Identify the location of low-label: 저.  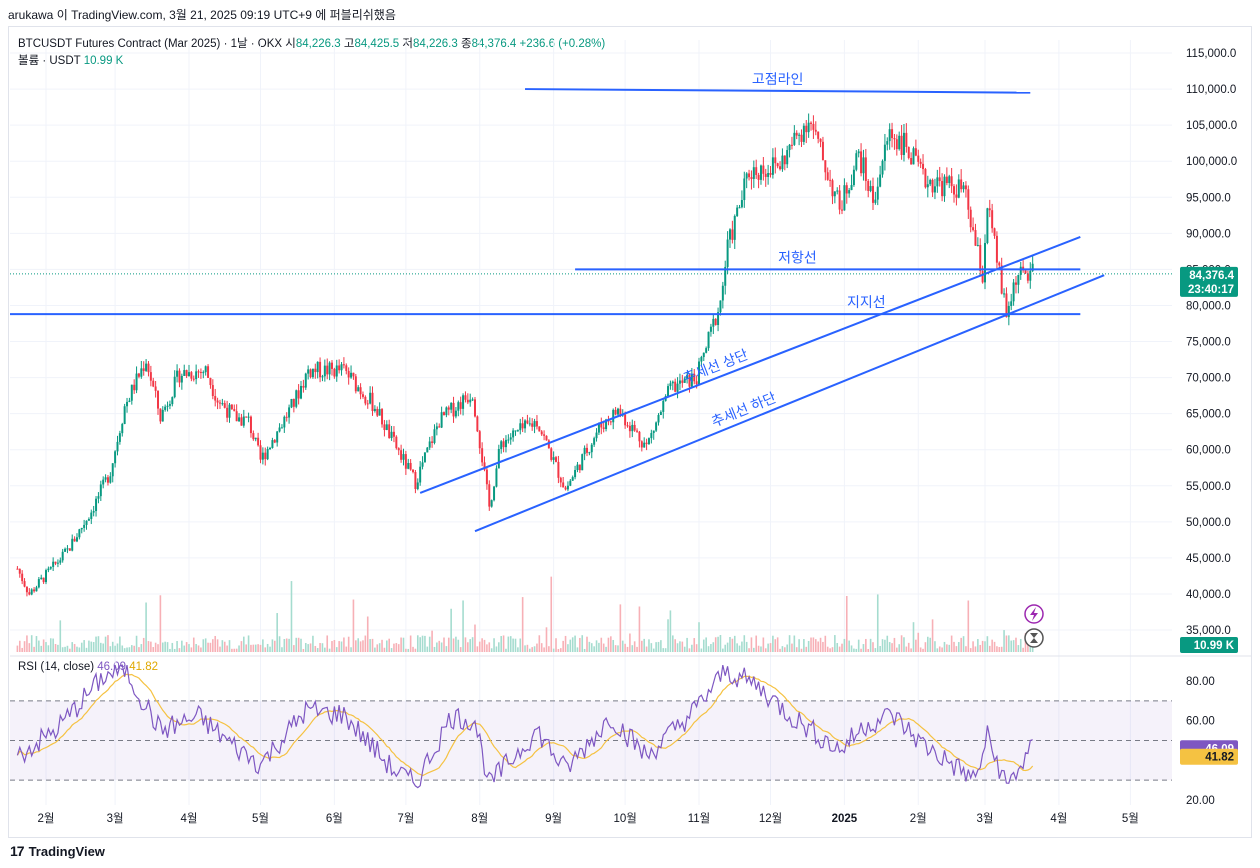
(407, 44).